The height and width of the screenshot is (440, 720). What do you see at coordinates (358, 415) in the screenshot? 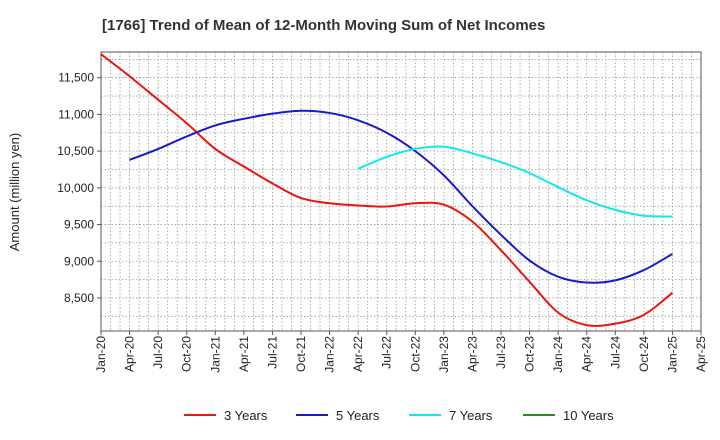
I see `legend-label-5-years: 5 Years` at bounding box center [358, 415].